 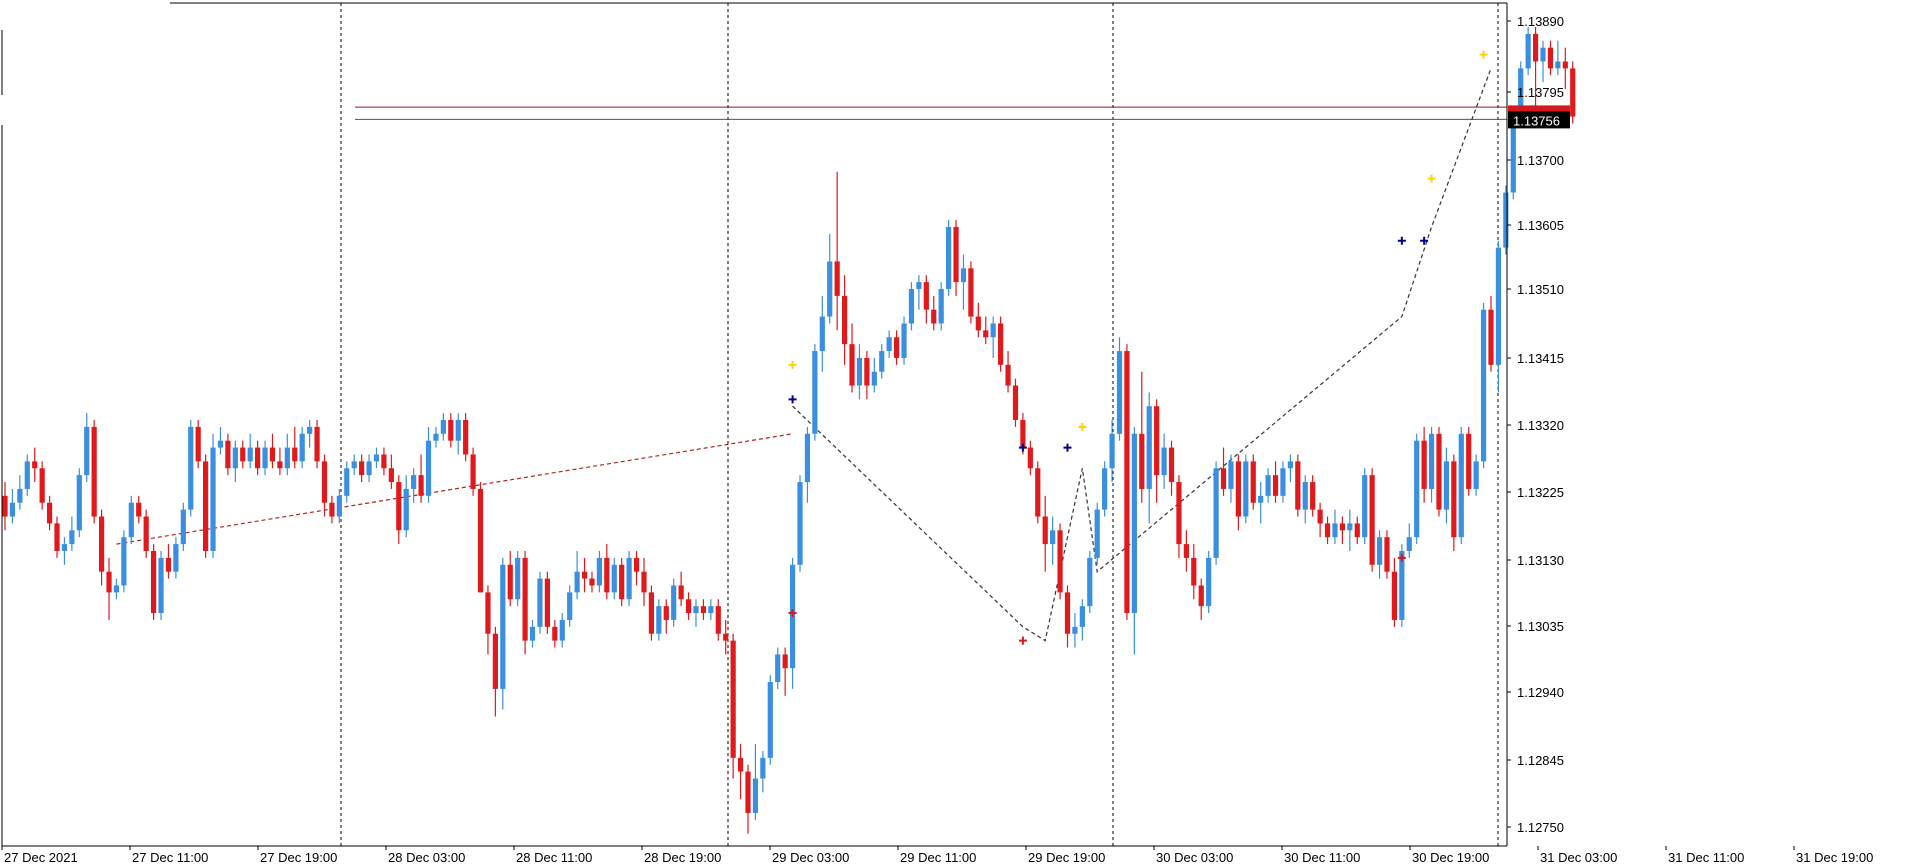 What do you see at coordinates (1540, 760) in the screenshot?
I see `y-tick-label: 1.12845` at bounding box center [1540, 760].